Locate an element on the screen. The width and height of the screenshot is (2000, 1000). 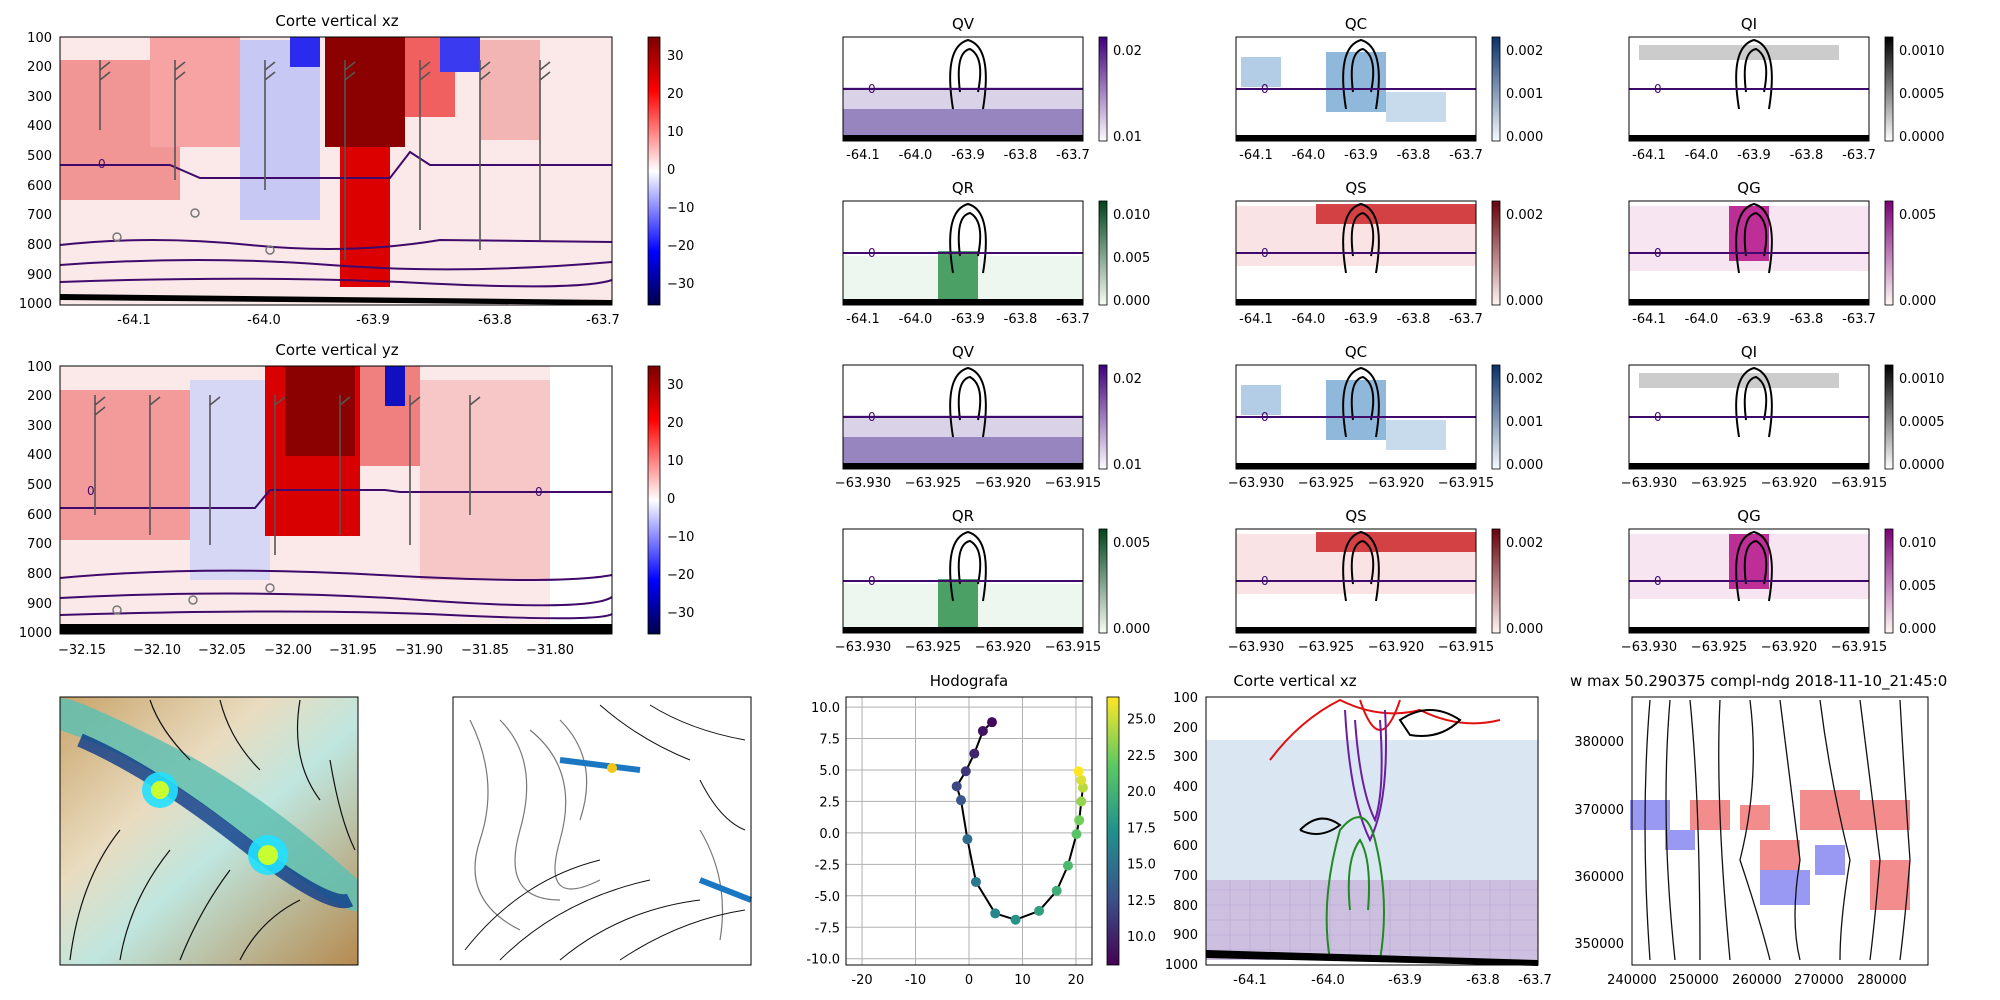
panel-r1-qi-zero-label: 0 is located at coordinates (1658, 89).